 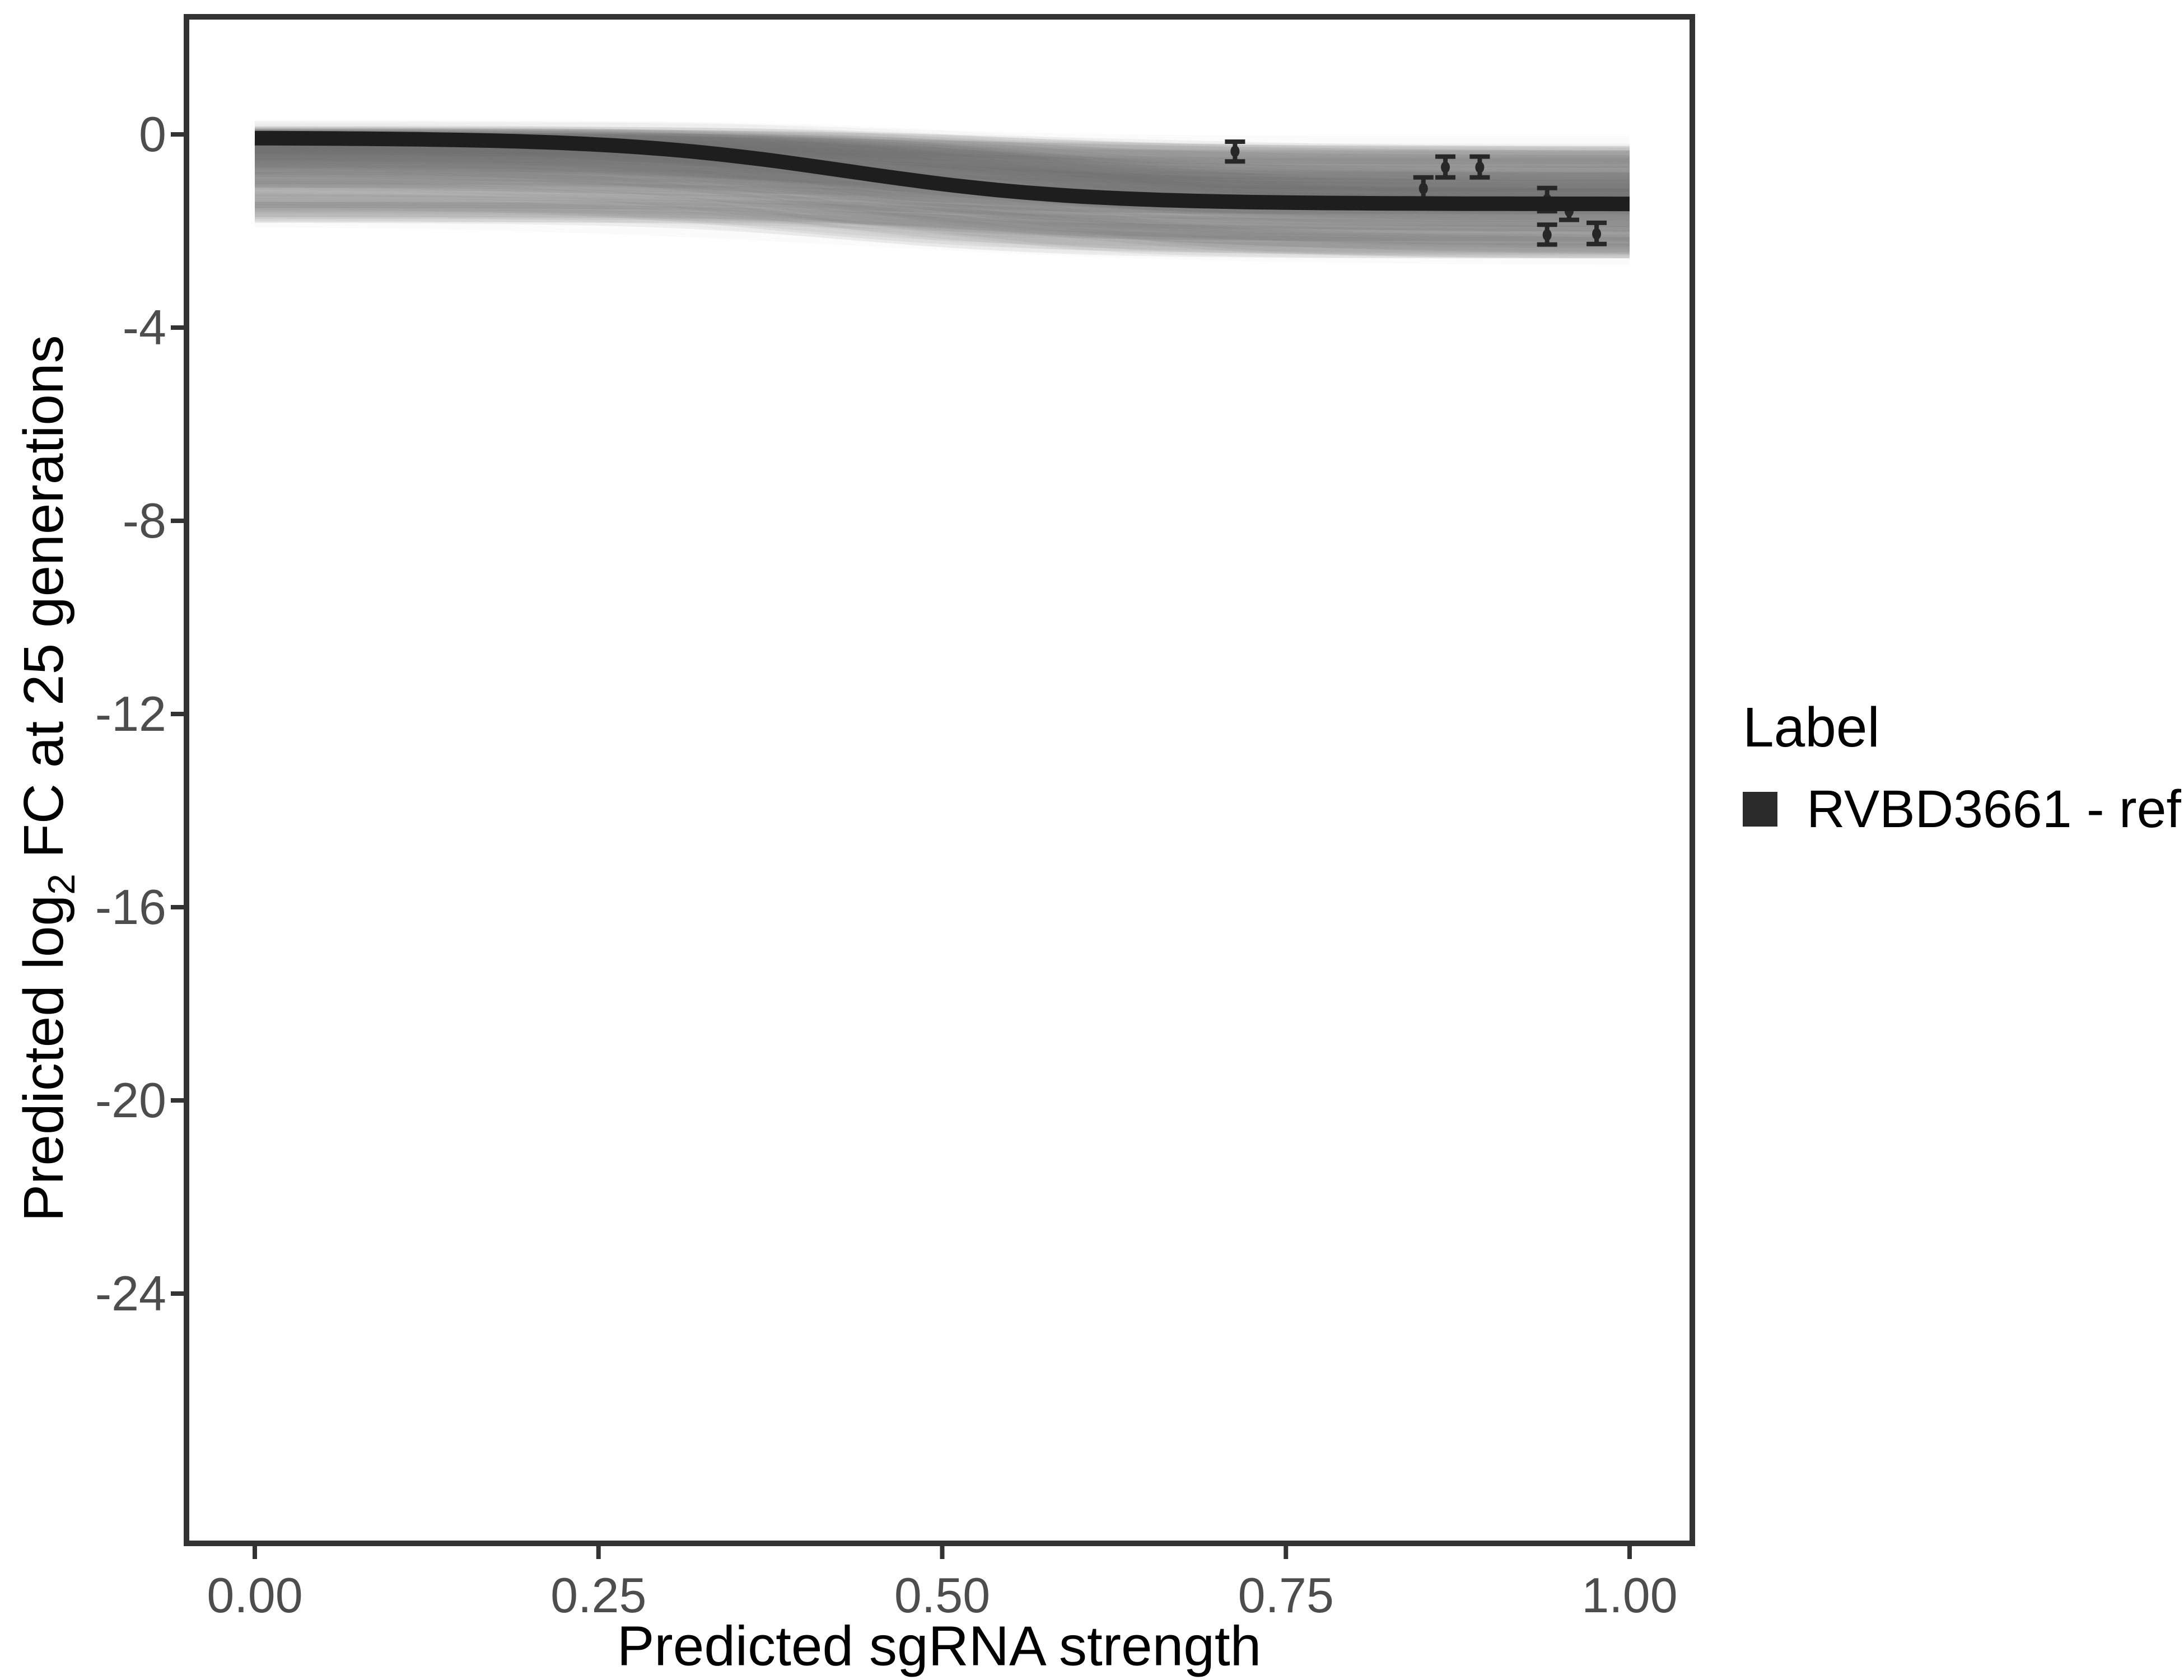 What do you see at coordinates (1630, 1595) in the screenshot?
I see `x-tick-label: 1.00` at bounding box center [1630, 1595].